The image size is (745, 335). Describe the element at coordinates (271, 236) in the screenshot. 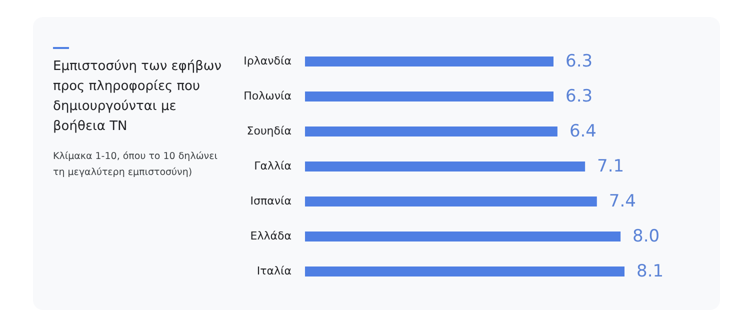

I see `y-tick-label: Ελλάδα` at that location.